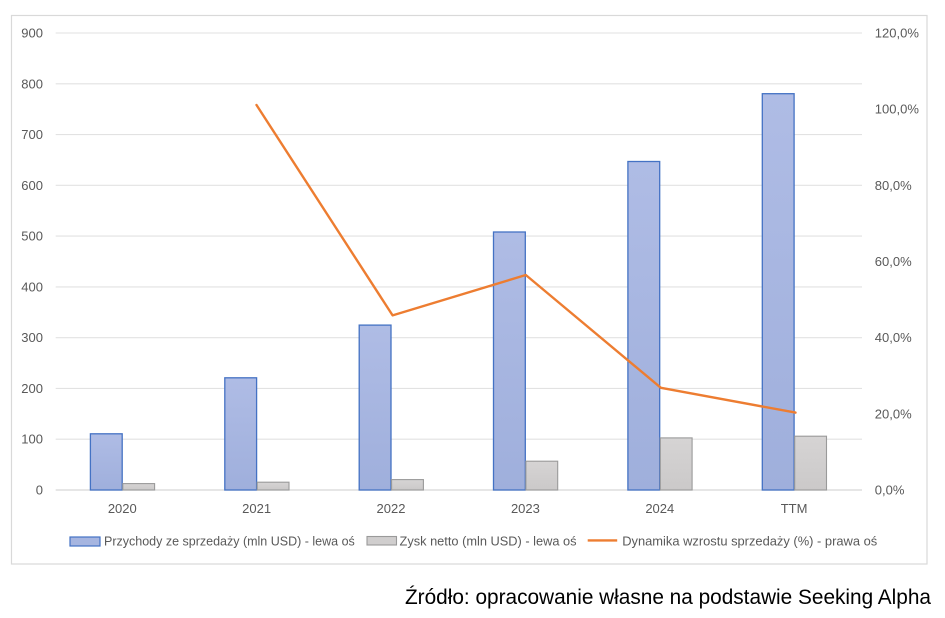 The width and height of the screenshot is (945, 618). What do you see at coordinates (794, 508) in the screenshot?
I see `svg-text: TTM` at bounding box center [794, 508].